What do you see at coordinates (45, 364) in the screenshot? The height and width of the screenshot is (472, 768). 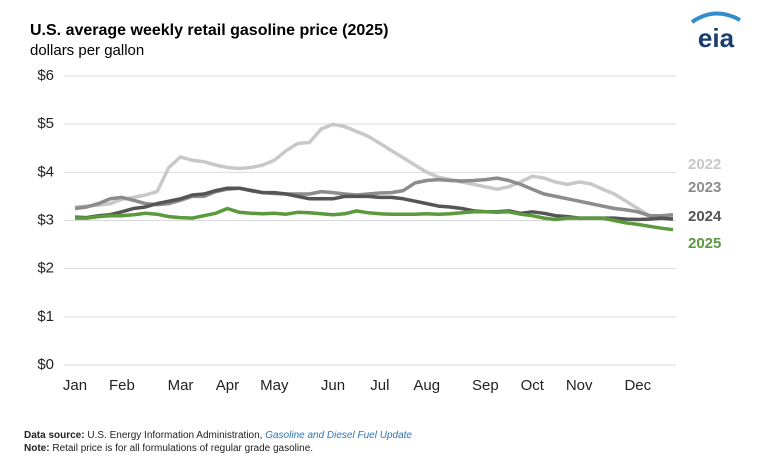 I see `y-tick-label: $0` at bounding box center [45, 364].